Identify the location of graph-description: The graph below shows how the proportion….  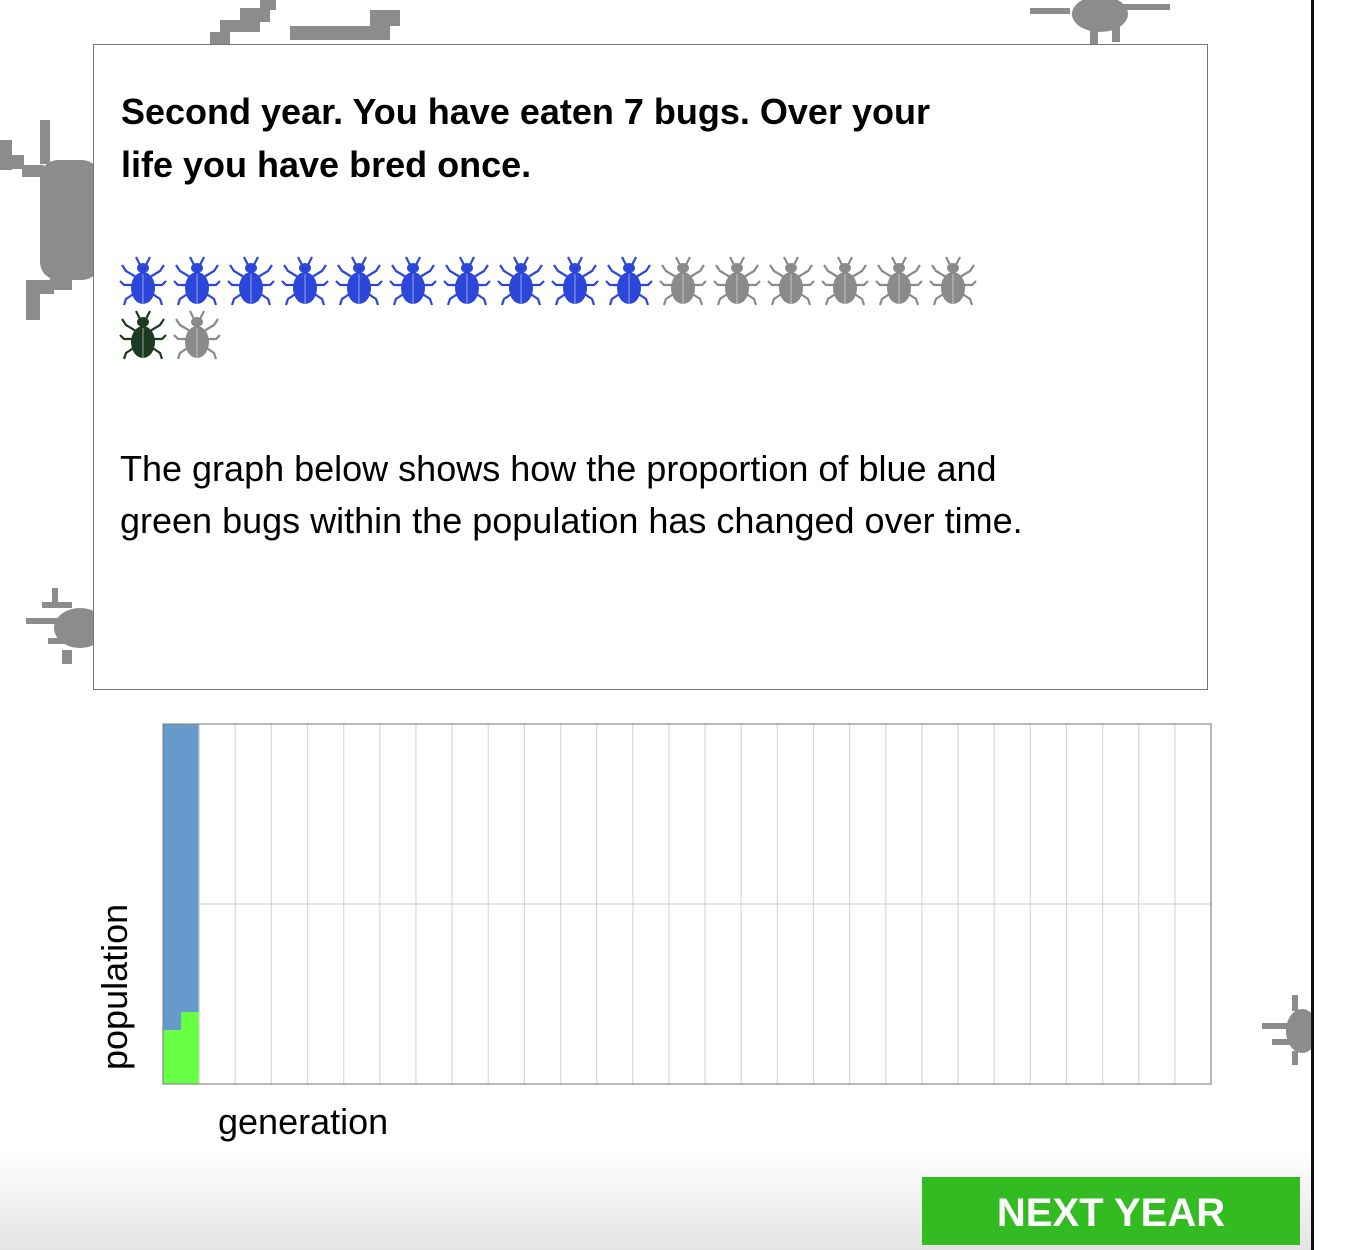
(571, 494).